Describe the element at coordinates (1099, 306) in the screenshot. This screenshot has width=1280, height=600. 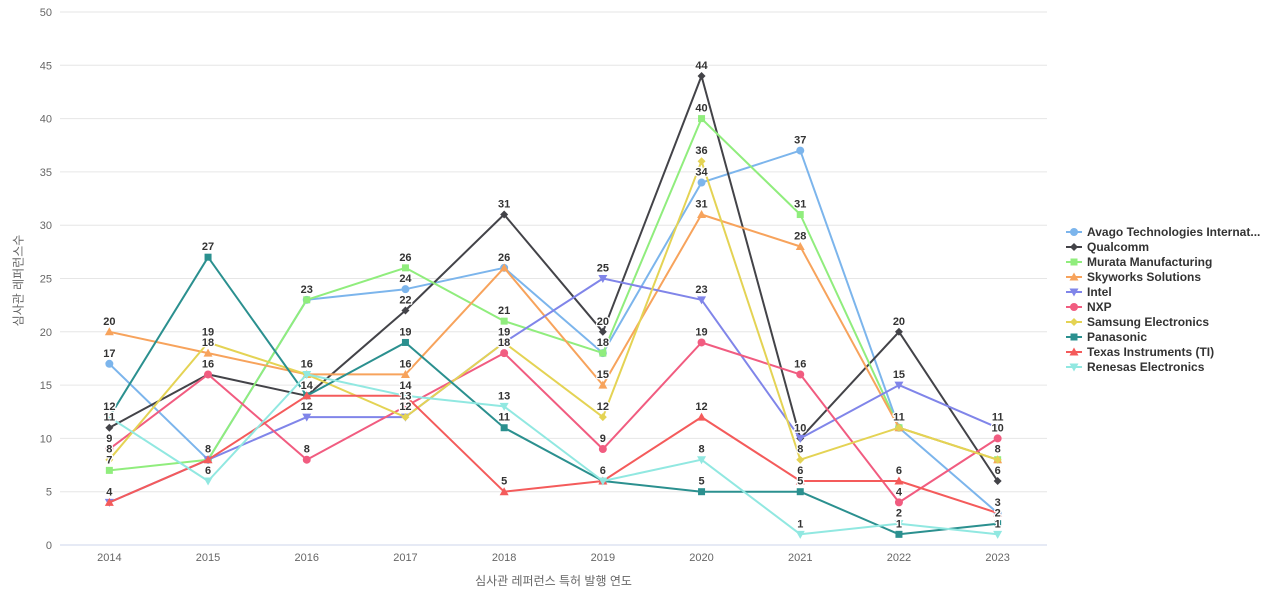
I see `legend-label: NXP` at that location.